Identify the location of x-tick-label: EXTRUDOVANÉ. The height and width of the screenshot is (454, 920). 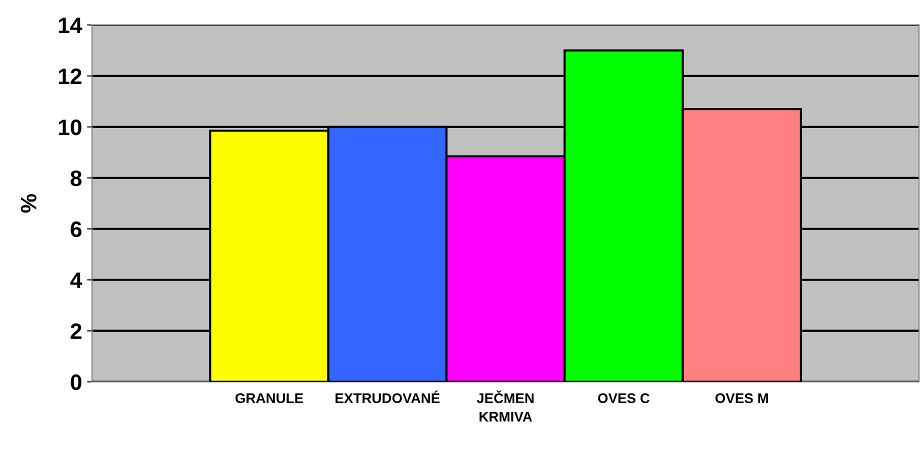
(388, 397).